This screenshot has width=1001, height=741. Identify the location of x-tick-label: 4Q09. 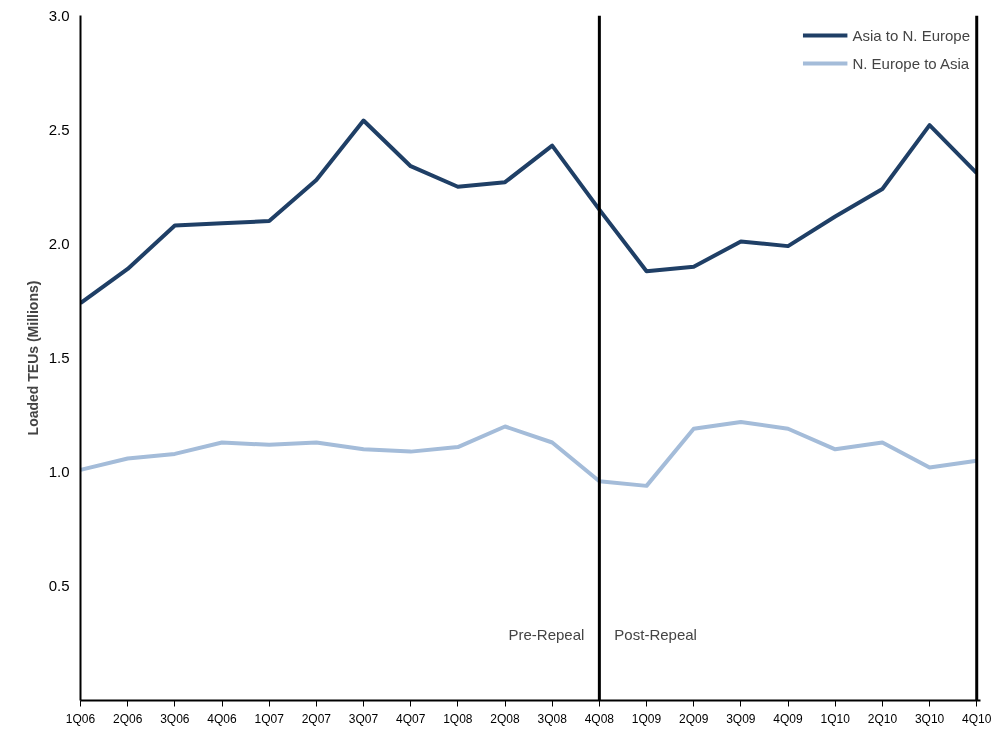
(788, 718).